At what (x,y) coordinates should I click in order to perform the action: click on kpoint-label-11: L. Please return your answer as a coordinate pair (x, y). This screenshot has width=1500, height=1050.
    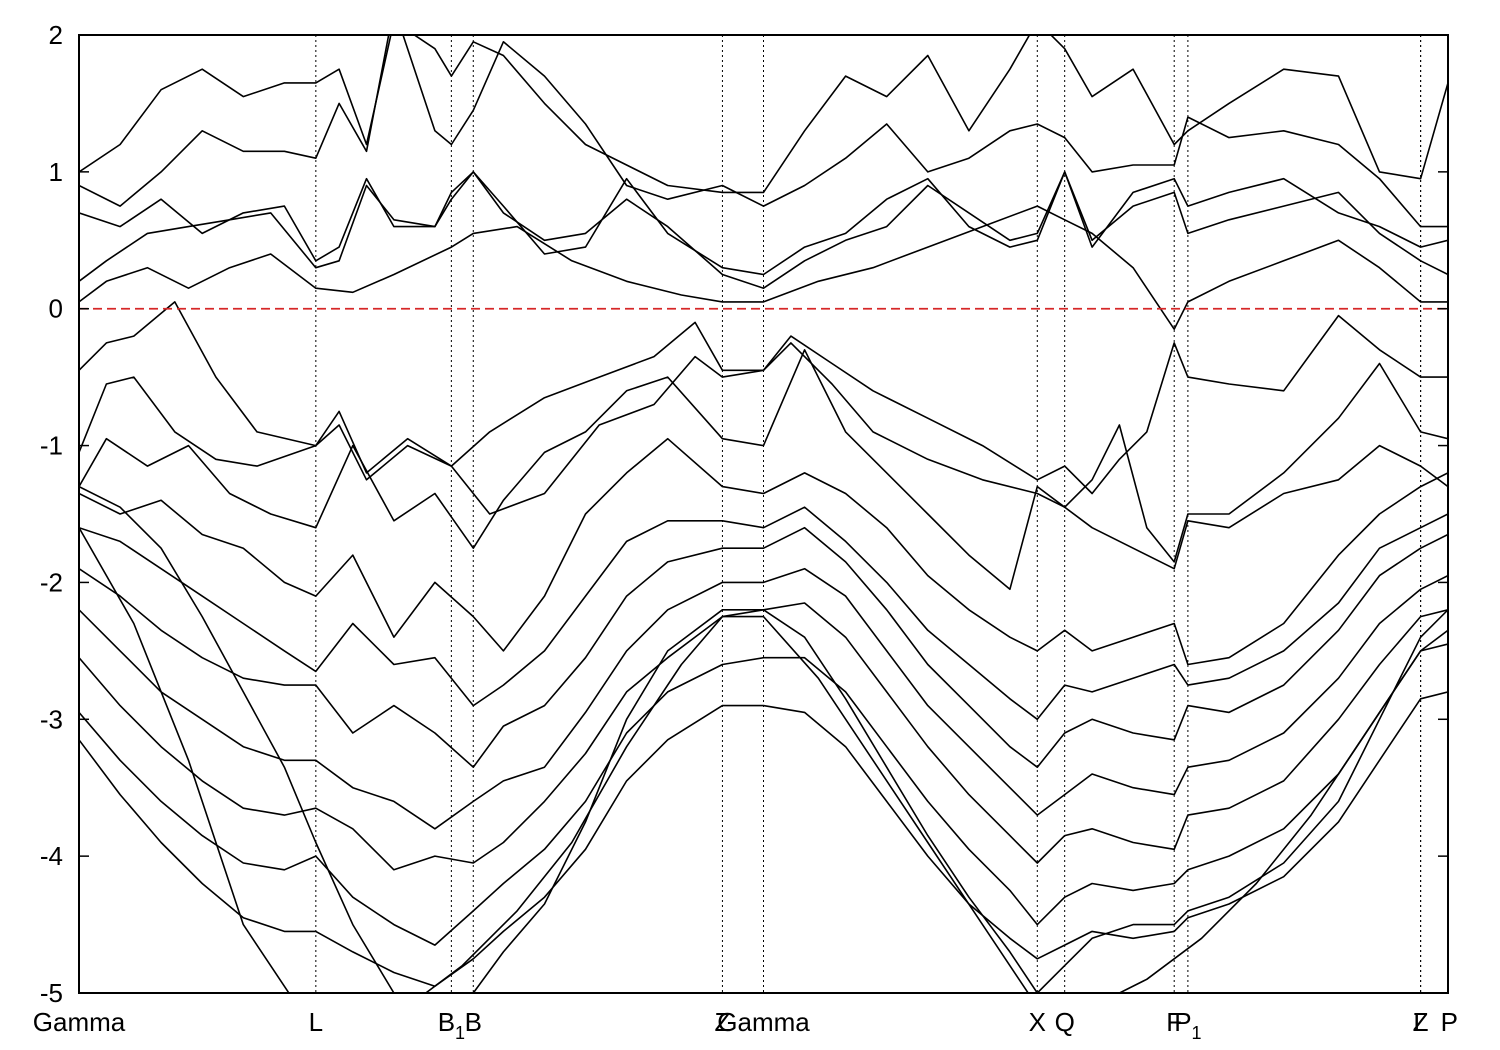
    Looking at the image, I should click on (1420, 1022).